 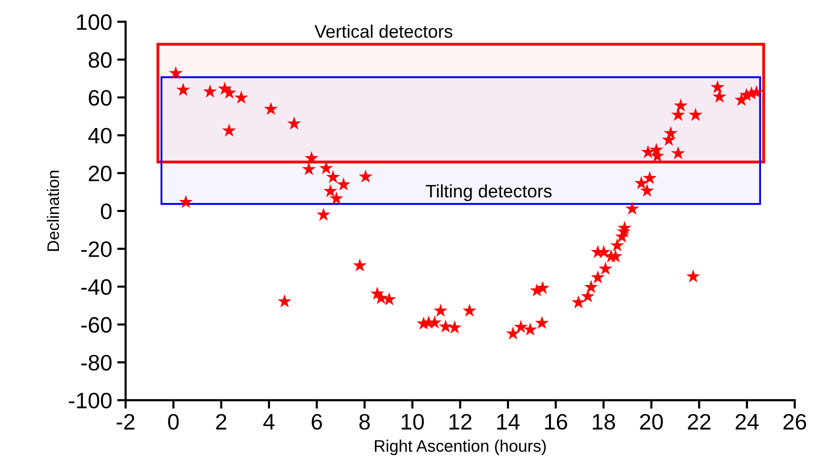 What do you see at coordinates (794, 422) in the screenshot?
I see `x-tick-label: 26` at bounding box center [794, 422].